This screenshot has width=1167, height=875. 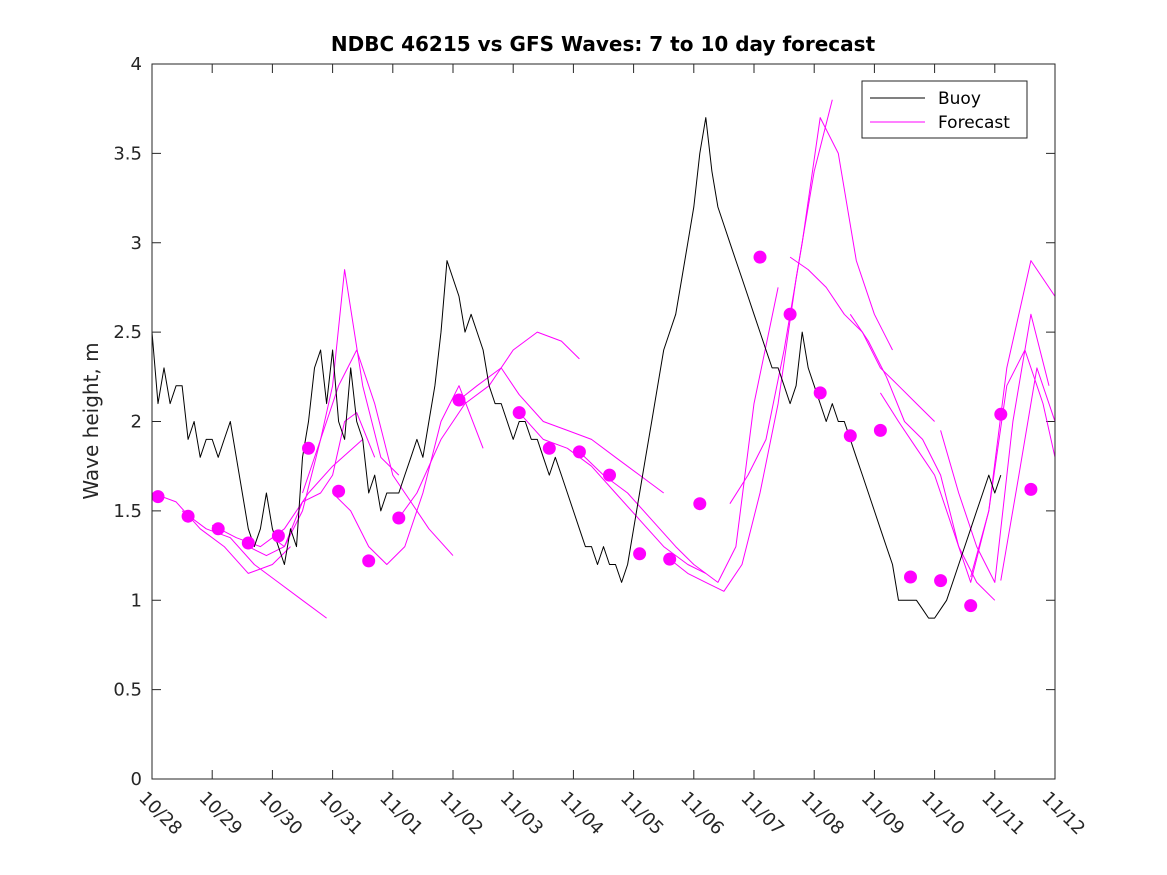 I want to click on legend-forecast-label: Forecast, so click(x=974, y=123).